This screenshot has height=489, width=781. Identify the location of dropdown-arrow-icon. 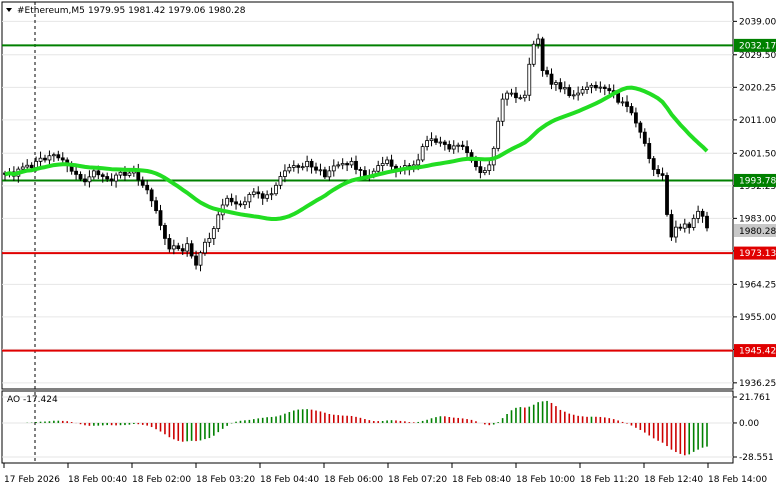
(9, 10).